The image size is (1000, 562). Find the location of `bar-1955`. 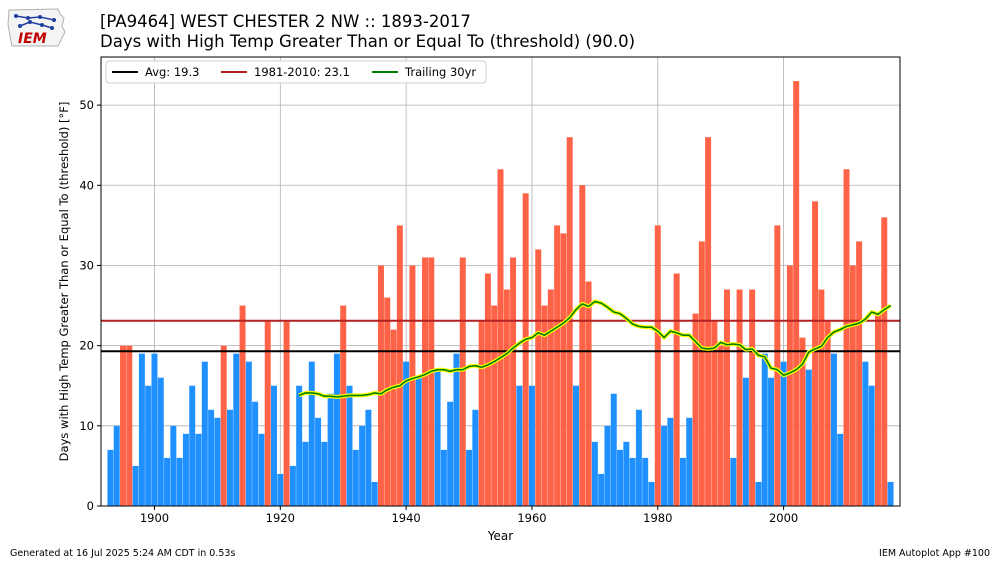

bar-1955 is located at coordinates (500, 337).